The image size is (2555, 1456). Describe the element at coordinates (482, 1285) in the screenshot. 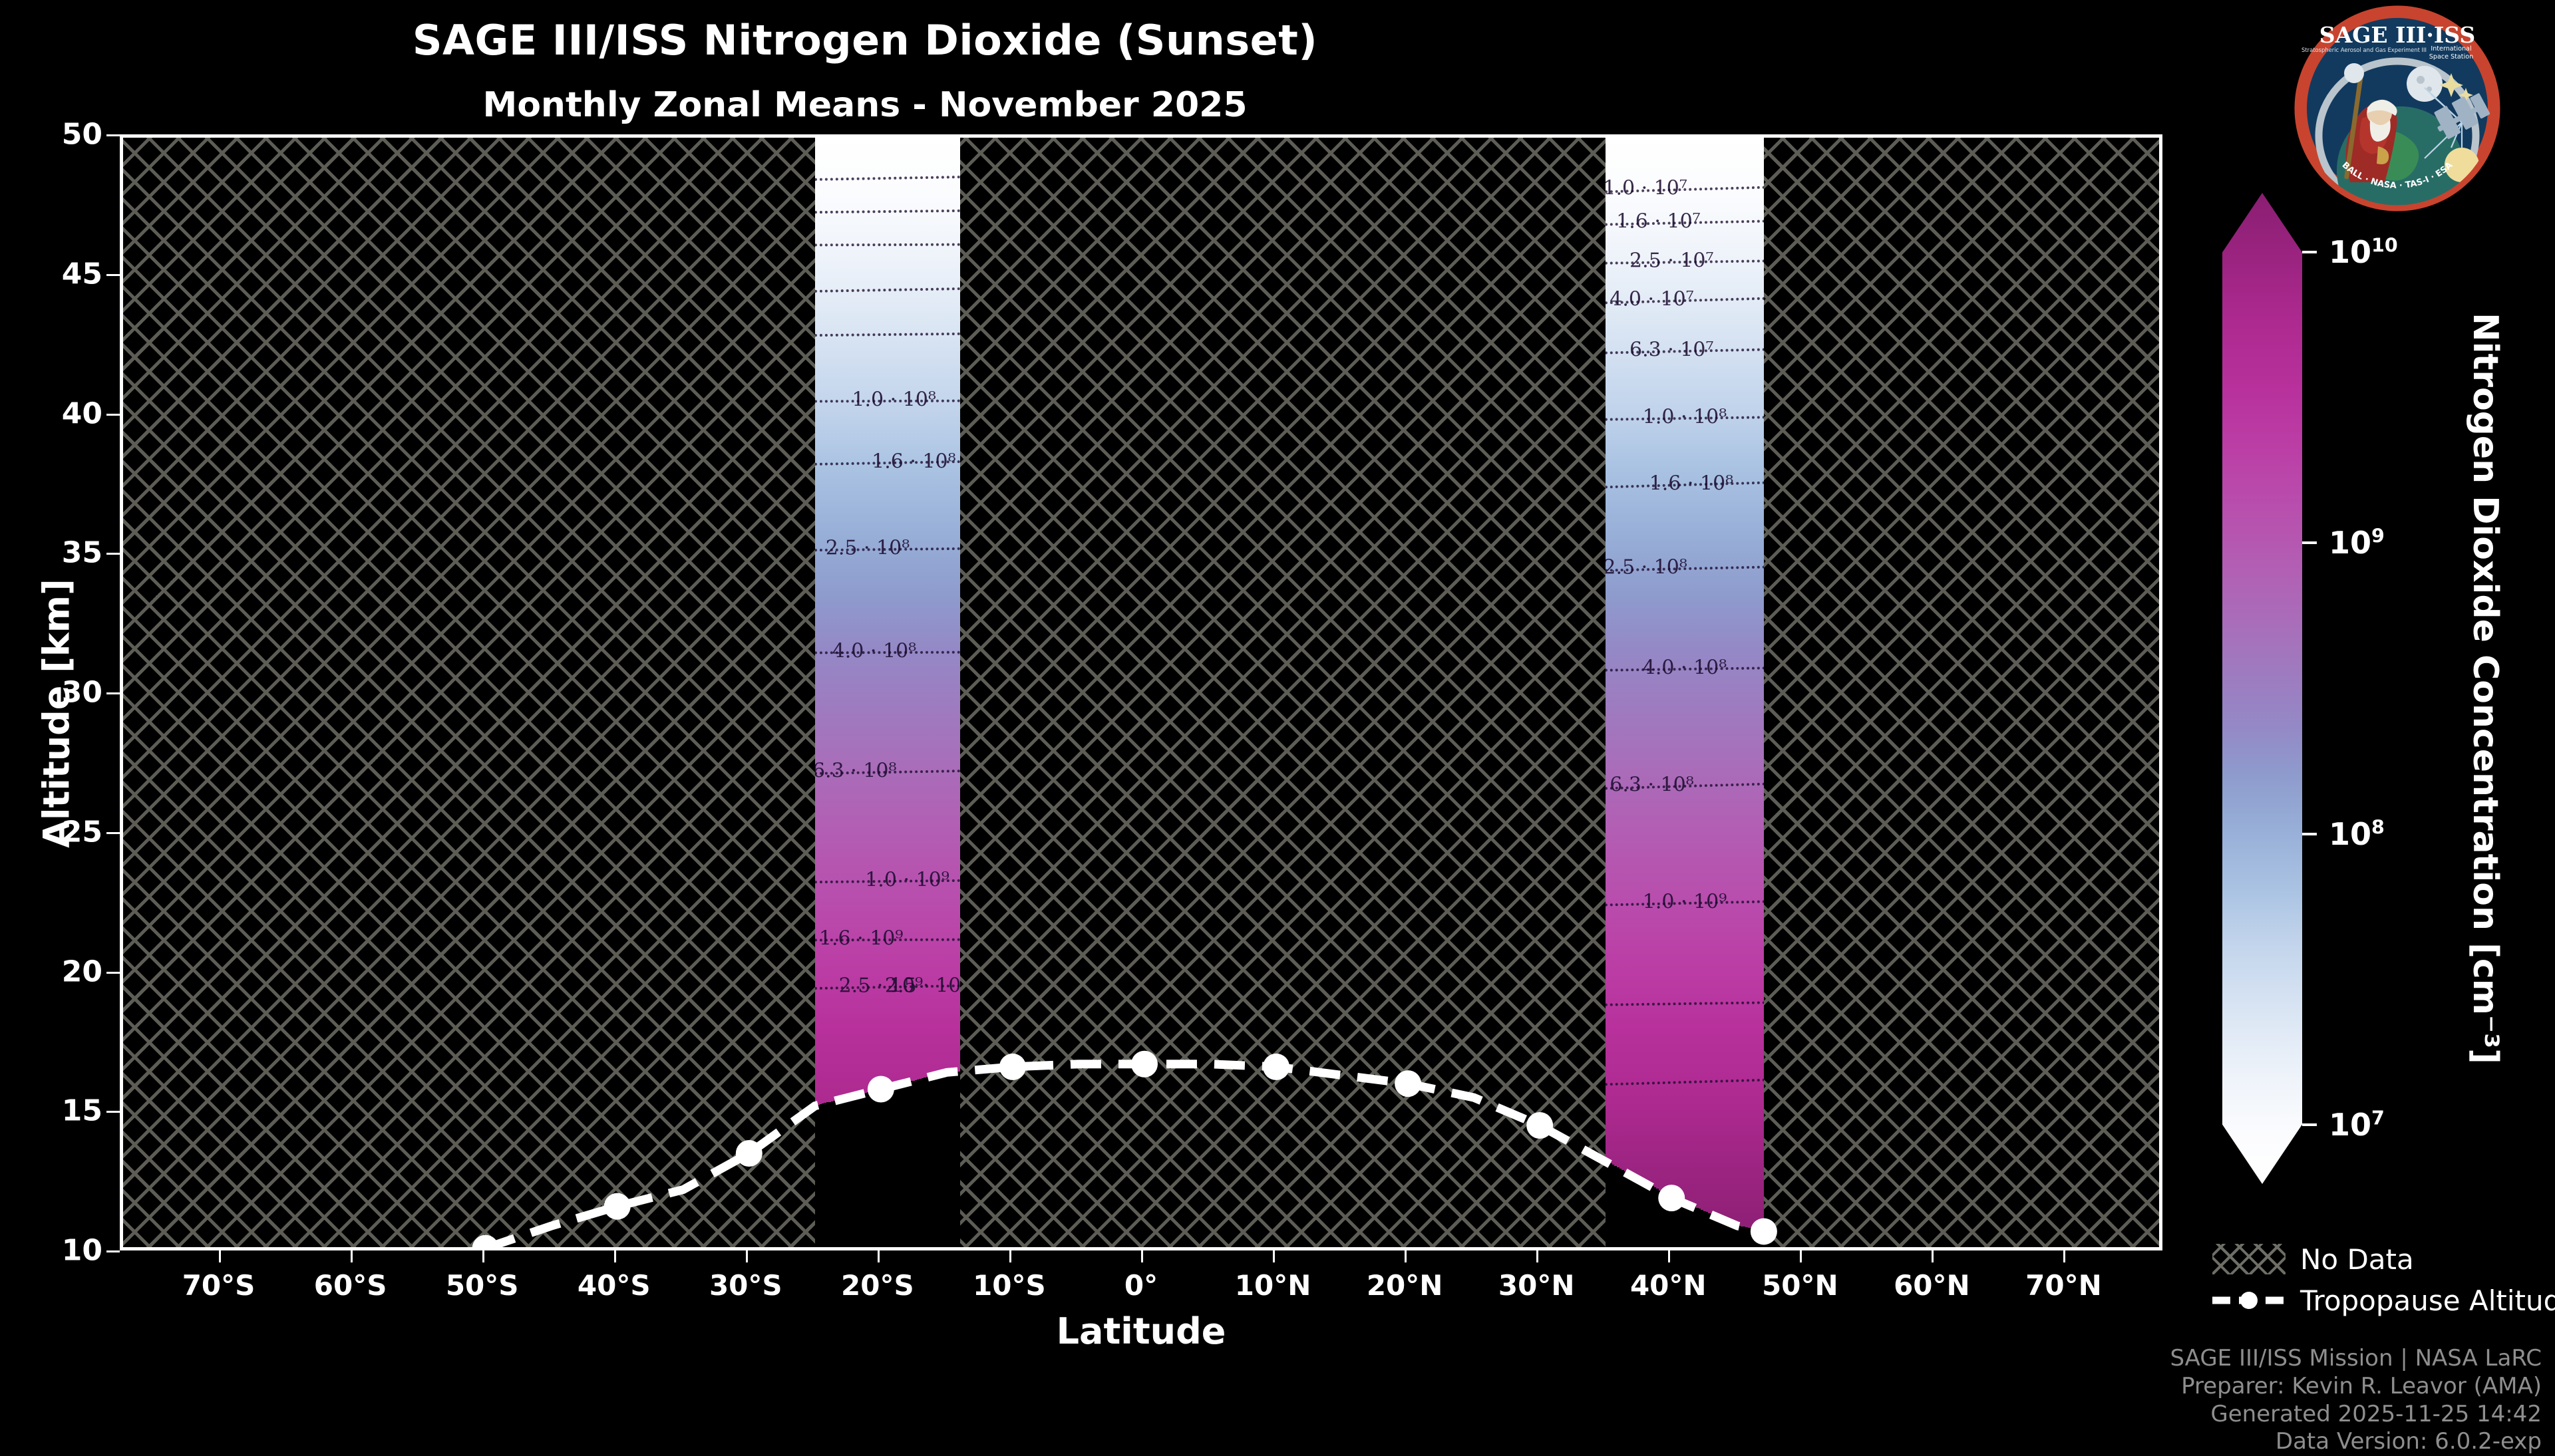

I see `x-axis-tick-label: 50°S` at that location.